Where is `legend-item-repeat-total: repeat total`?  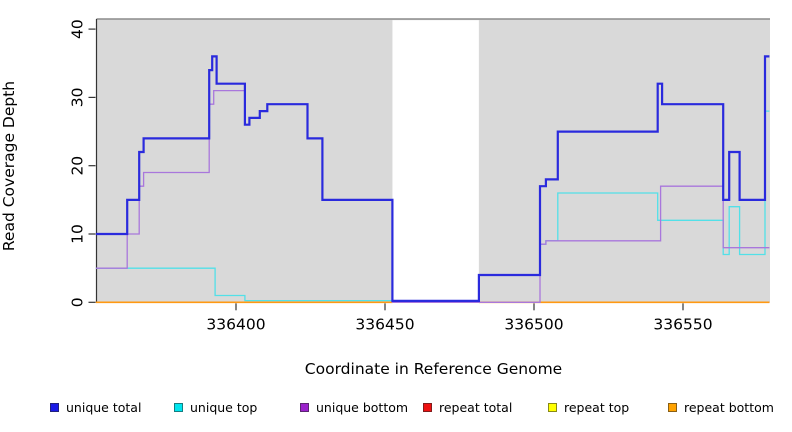
legend-item-repeat-total: repeat total is located at coordinates (467, 407).